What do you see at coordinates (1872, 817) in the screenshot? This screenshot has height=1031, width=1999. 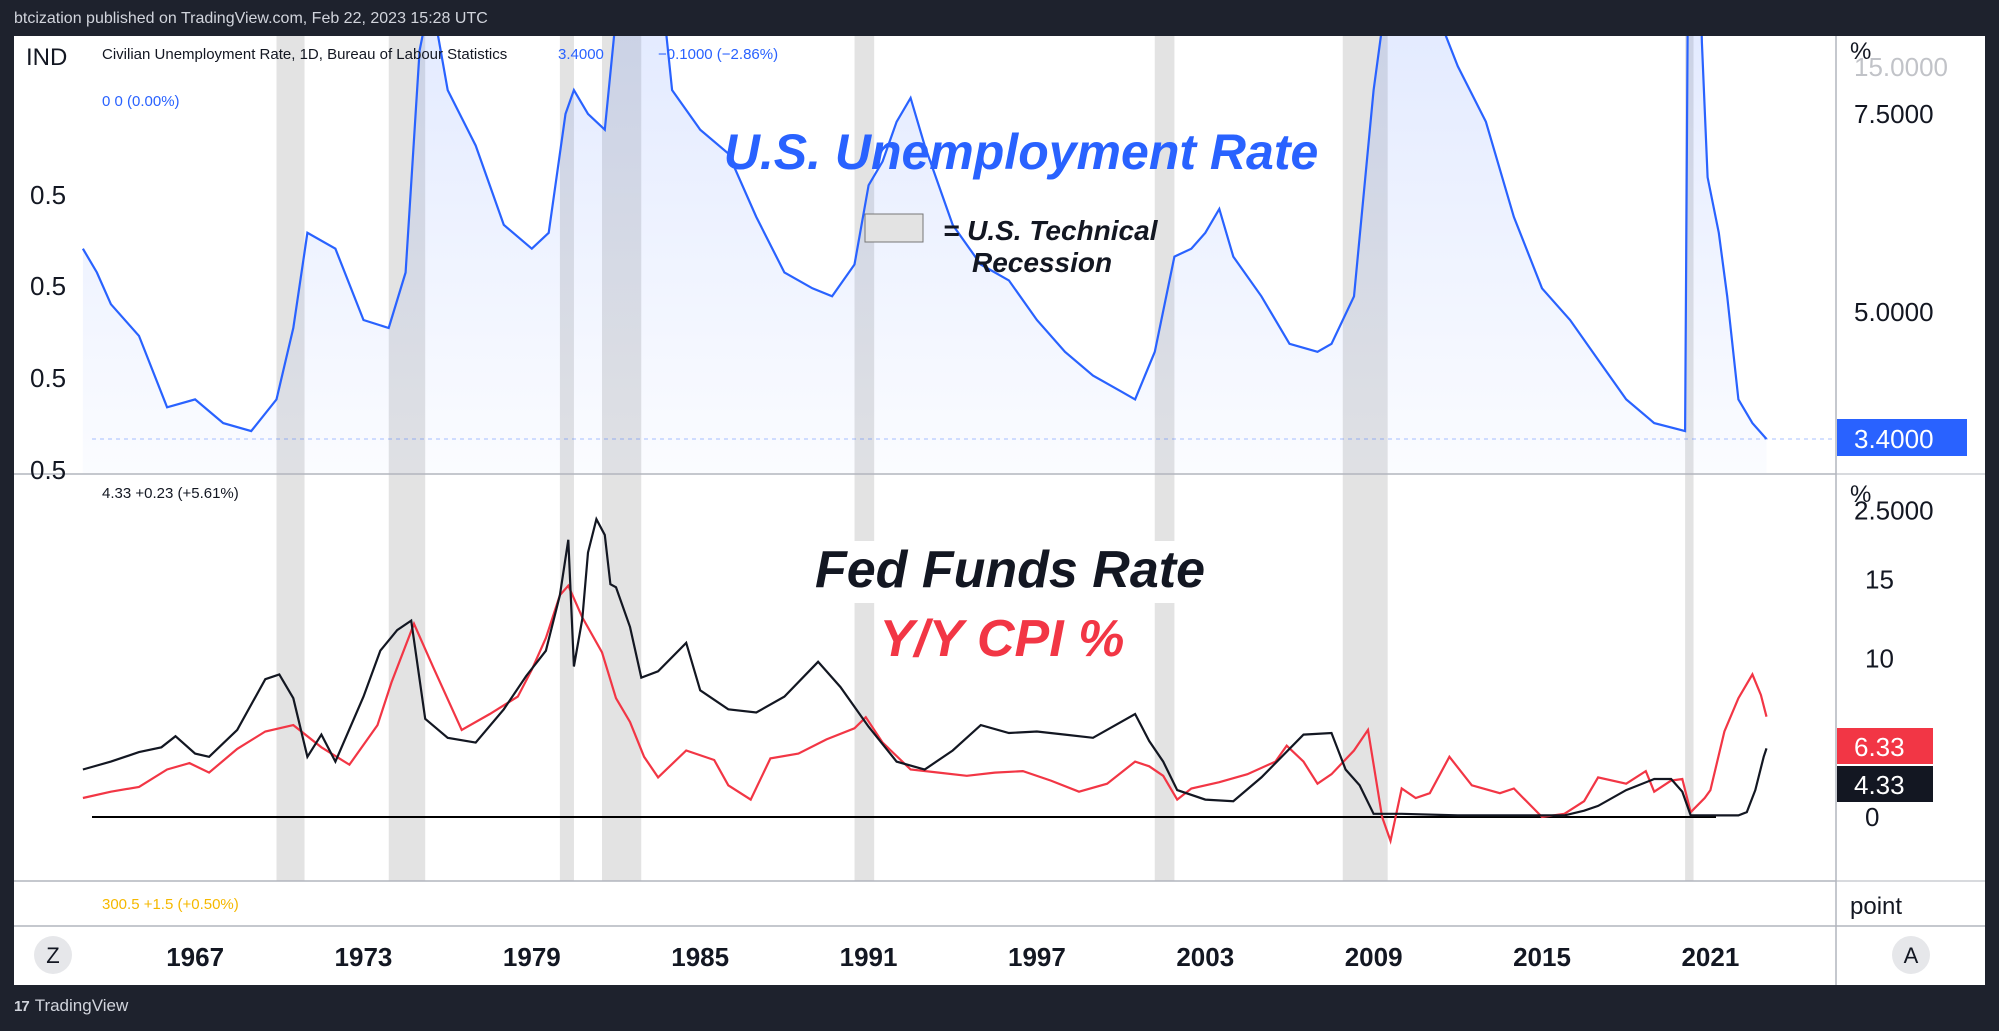 I see `right-axis-rates-label-2: 0` at bounding box center [1872, 817].